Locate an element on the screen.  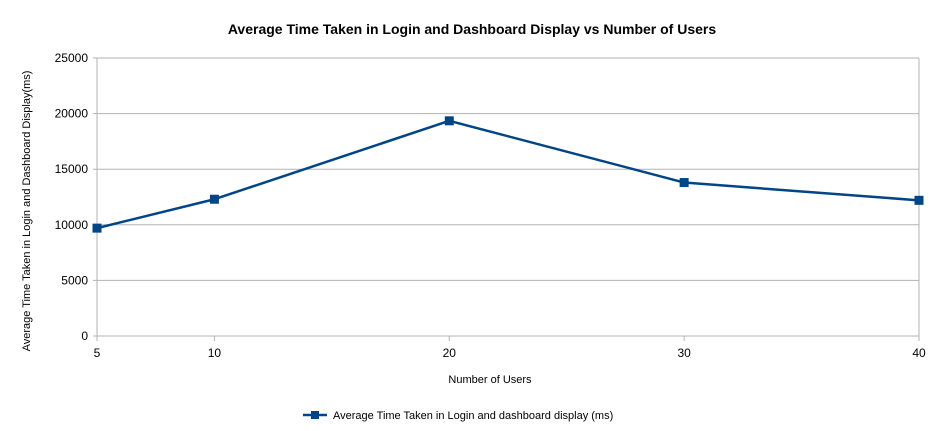
y-tick-label: 5000 is located at coordinates (74, 280).